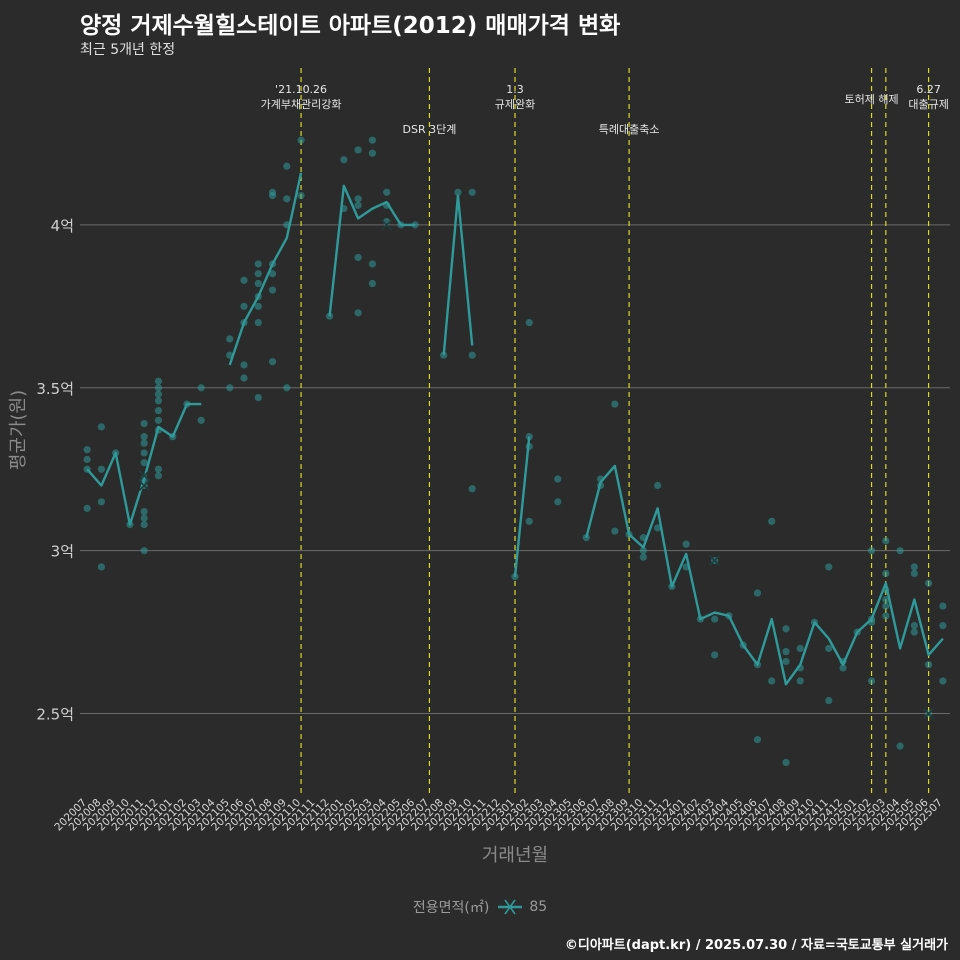 The height and width of the screenshot is (960, 960). What do you see at coordinates (430, 129) in the screenshot?
I see `event-label: DSR 3단계` at bounding box center [430, 129].